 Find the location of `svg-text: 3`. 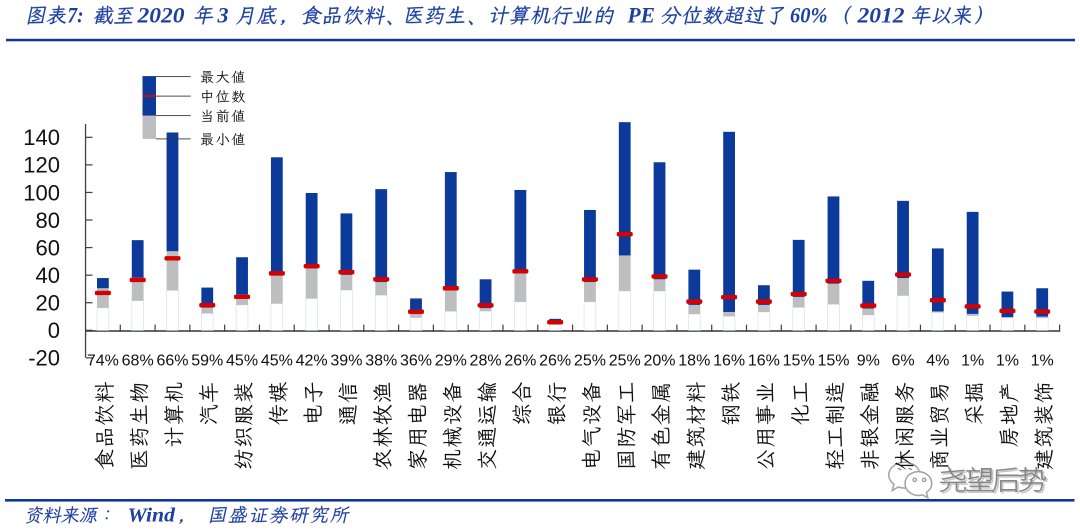

svg-text: 3 is located at coordinates (223, 14).